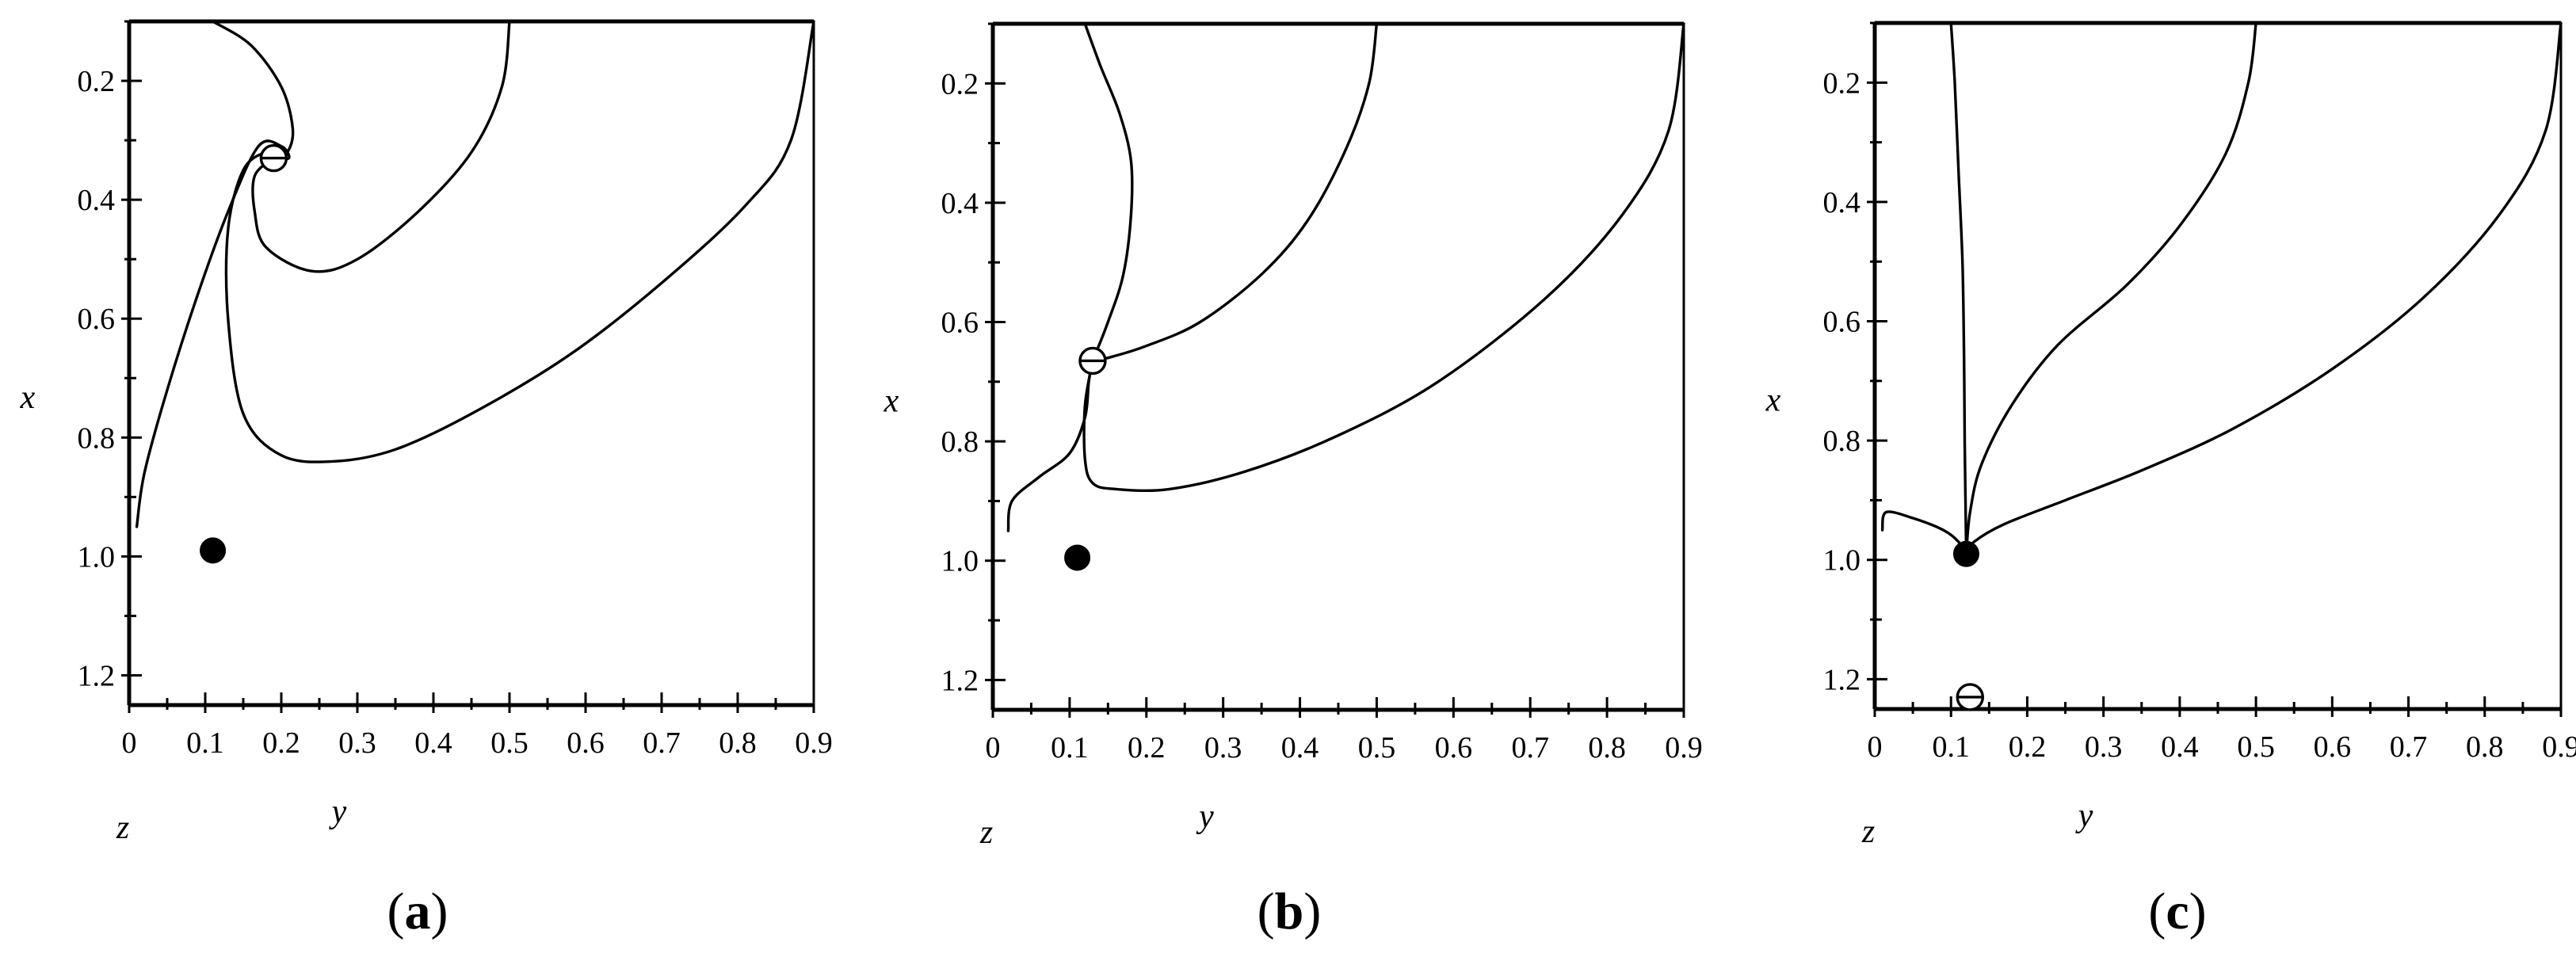  I want to click on panel-letter: c, so click(2177, 912).